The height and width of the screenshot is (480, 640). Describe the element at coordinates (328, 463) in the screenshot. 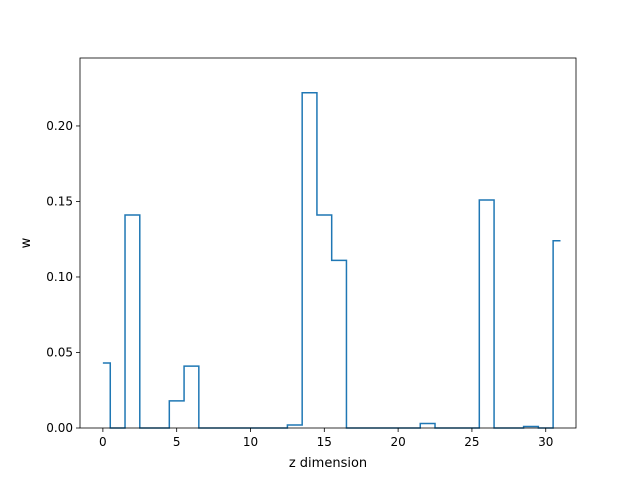

I see `x-axis-label: z dimension` at that location.